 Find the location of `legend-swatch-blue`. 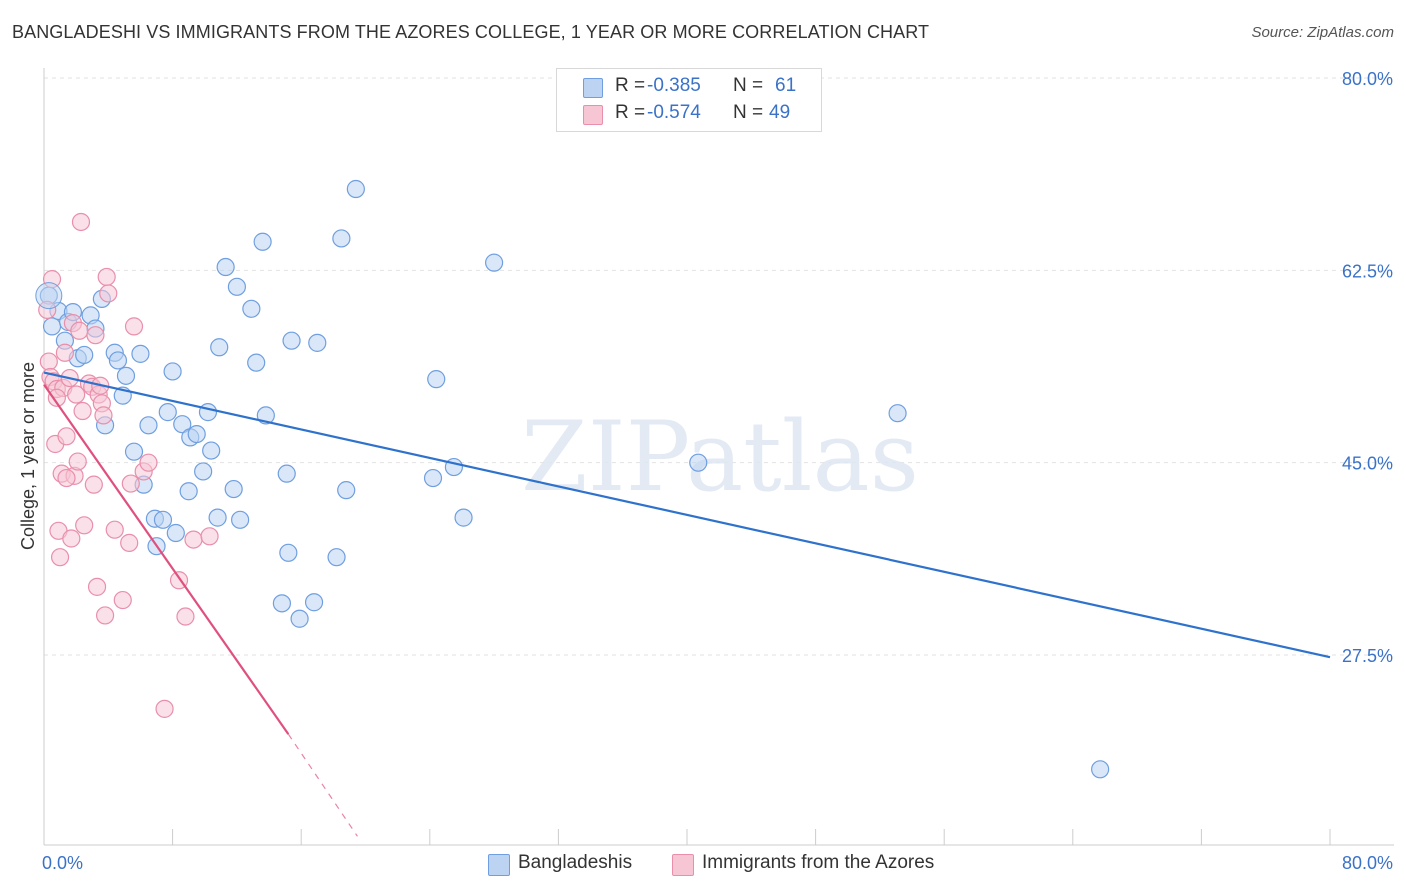

legend-swatch-blue is located at coordinates (593, 88).